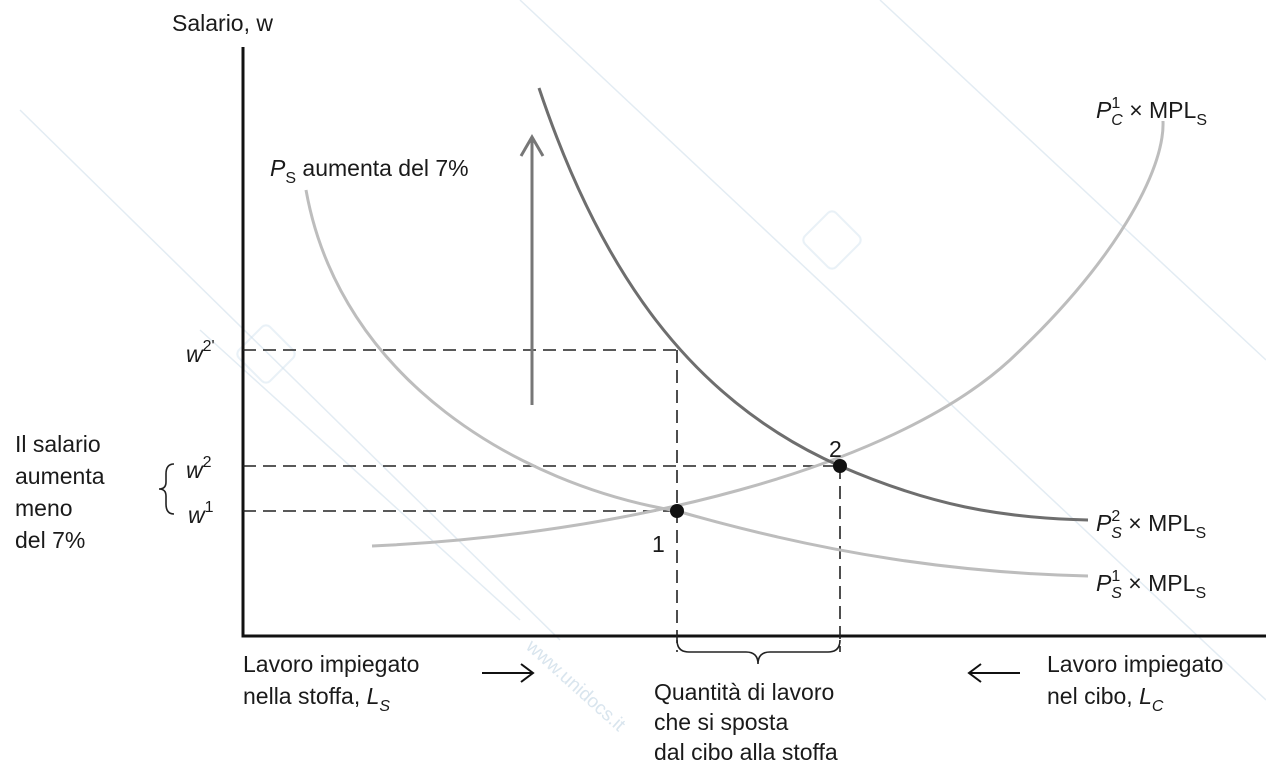  Describe the element at coordinates (60, 492) in the screenshot. I see `left-note: Il salario aumenta meno del 7%` at that location.